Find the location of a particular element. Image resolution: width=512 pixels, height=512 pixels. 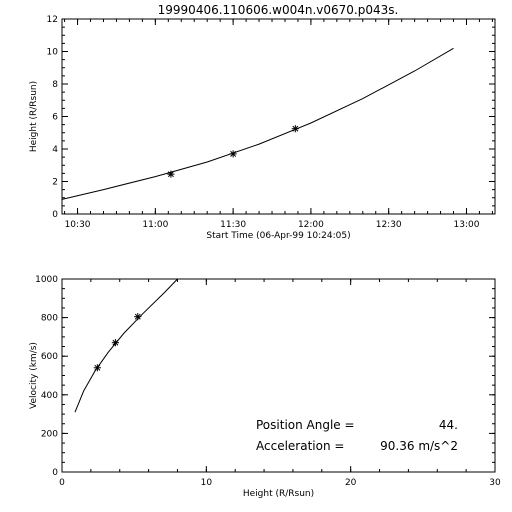

y-tick-label: 8 is located at coordinates (55, 85).